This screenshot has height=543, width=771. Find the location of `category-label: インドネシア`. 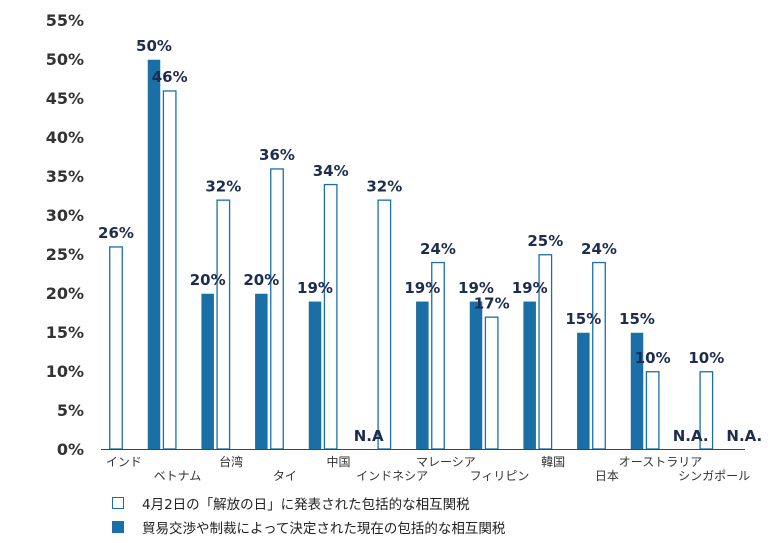

category-label: インドネシア is located at coordinates (392, 476).